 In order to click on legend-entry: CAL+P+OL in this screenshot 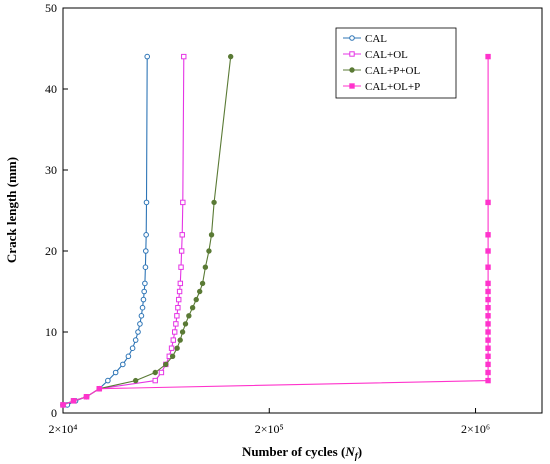, I will do `click(381, 71)`.